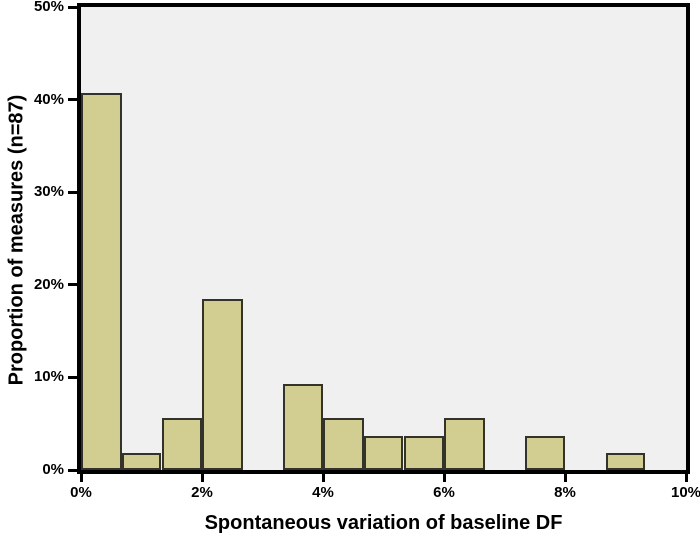 The width and height of the screenshot is (700, 539). I want to click on x-tick-label: 8%, so click(565, 492).